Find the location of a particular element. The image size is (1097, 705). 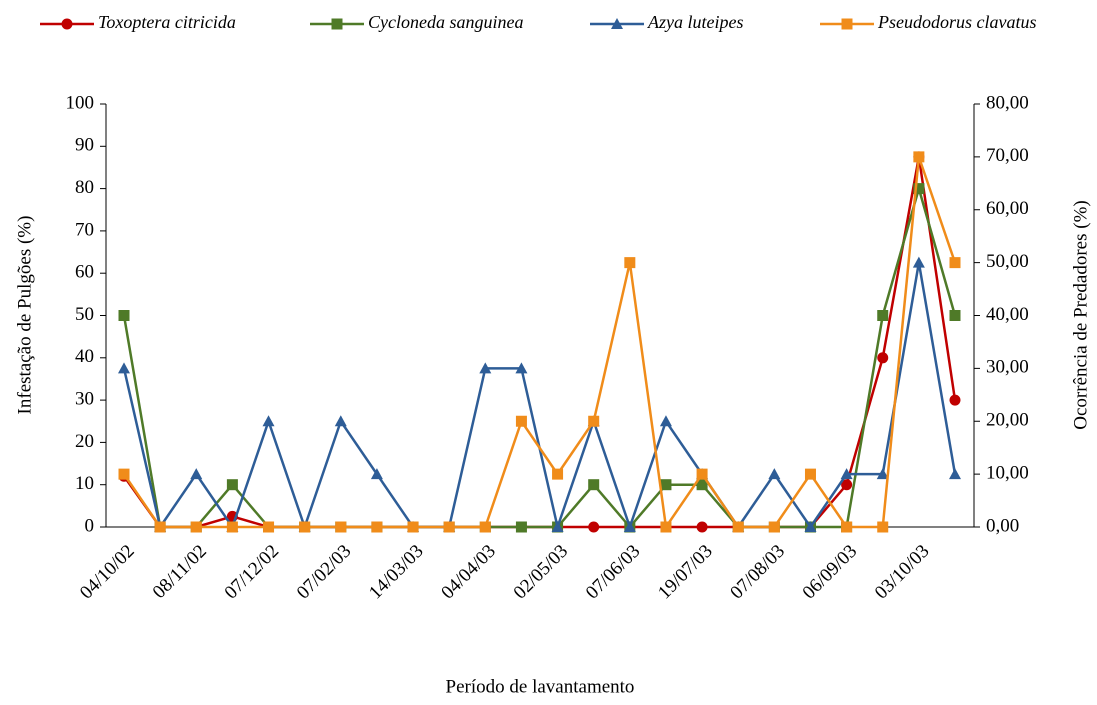

x-tick-label: 02/05/03 is located at coordinates (541, 572).